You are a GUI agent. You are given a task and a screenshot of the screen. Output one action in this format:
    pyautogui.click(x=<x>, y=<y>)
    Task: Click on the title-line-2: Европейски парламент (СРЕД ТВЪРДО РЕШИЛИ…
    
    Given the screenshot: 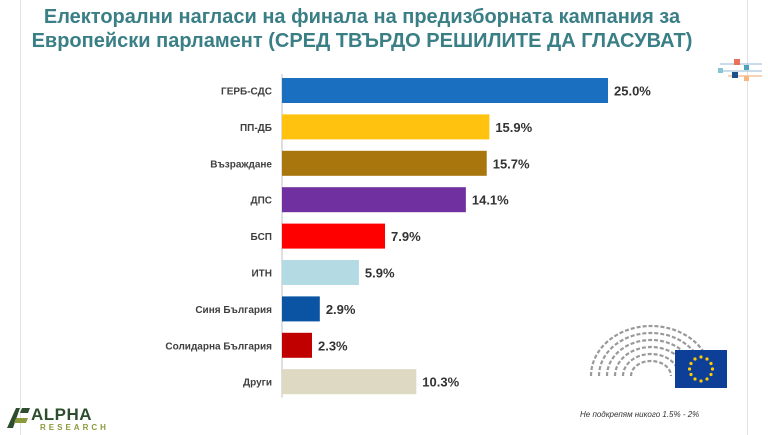 What is the action you would take?
    pyautogui.click(x=362, y=41)
    